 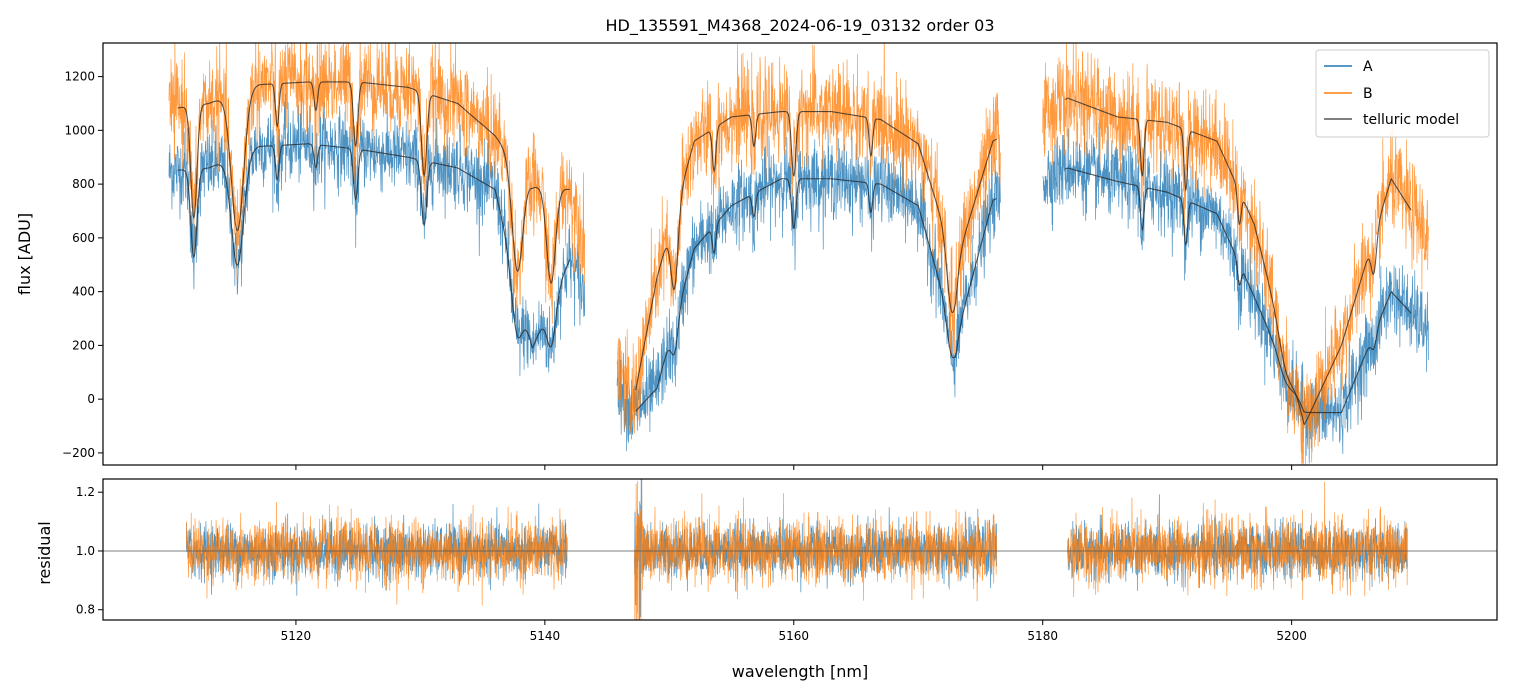 I want to click on x-tick-label: 5160, so click(x=794, y=636).